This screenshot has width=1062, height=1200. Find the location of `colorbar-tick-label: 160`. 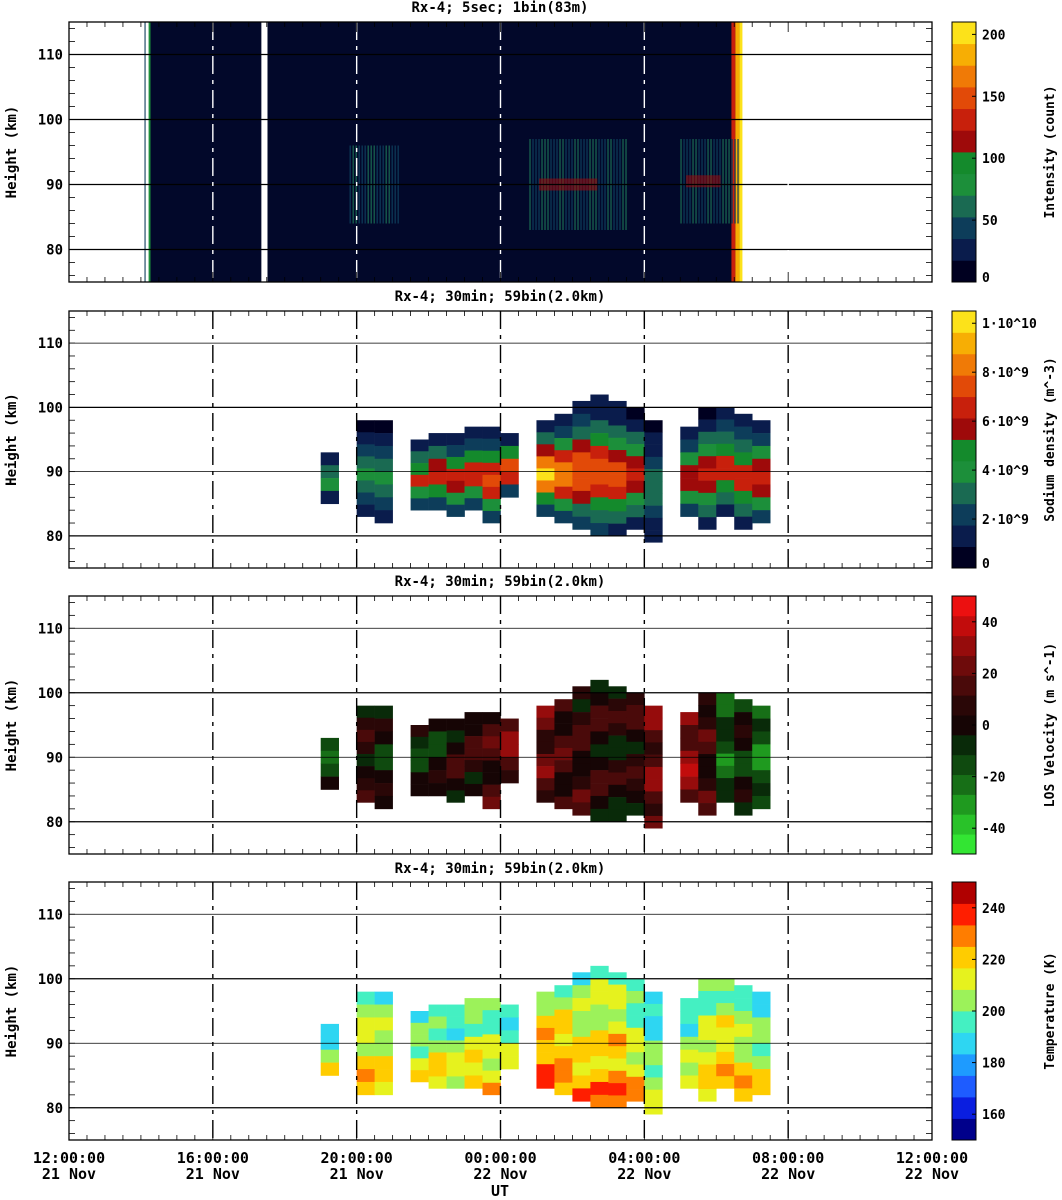

colorbar-tick-label: 160 is located at coordinates (994, 1115).